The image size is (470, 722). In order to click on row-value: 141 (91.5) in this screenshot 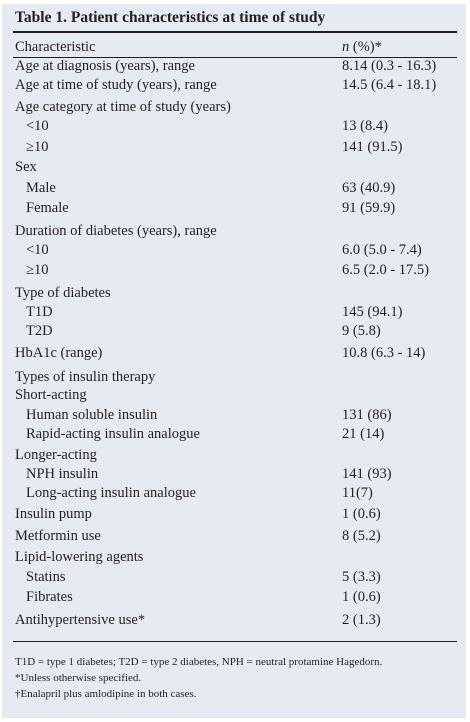, I will do `click(372, 147)`.